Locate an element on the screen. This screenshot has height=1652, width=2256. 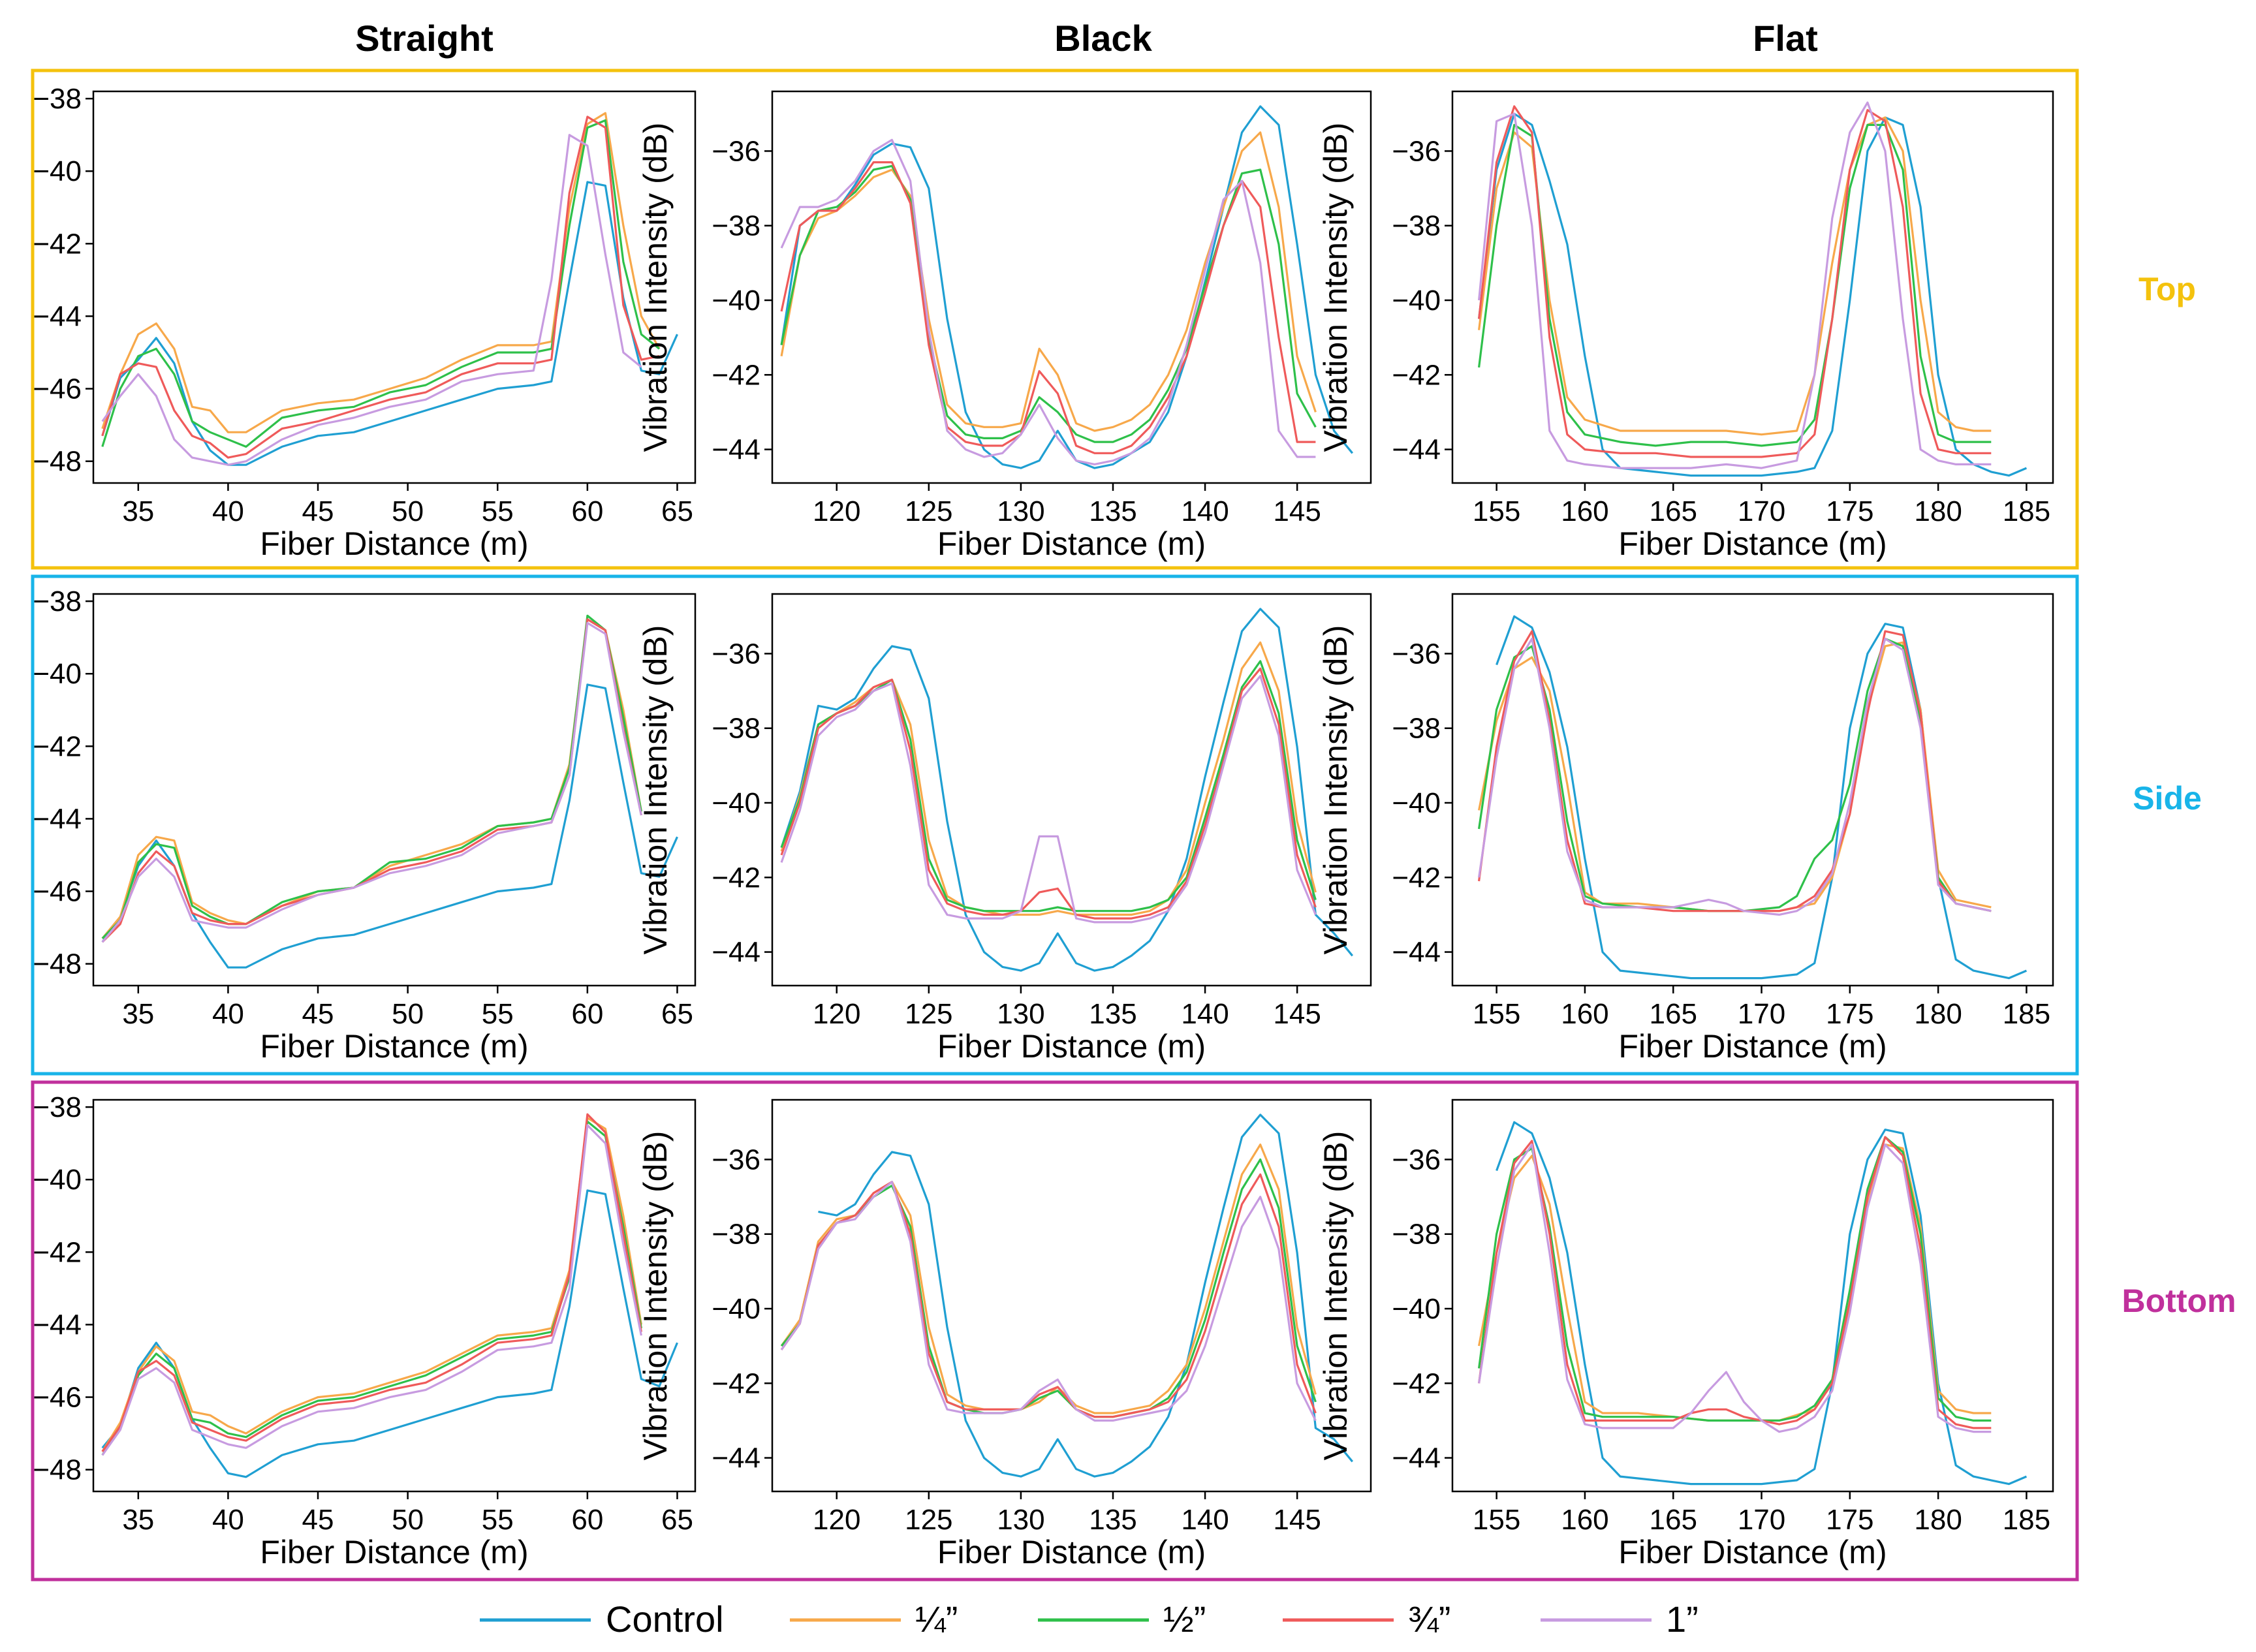
x-axis-label-bottom-flat: Fiber Distance (m) is located at coordinates (1752, 1552).